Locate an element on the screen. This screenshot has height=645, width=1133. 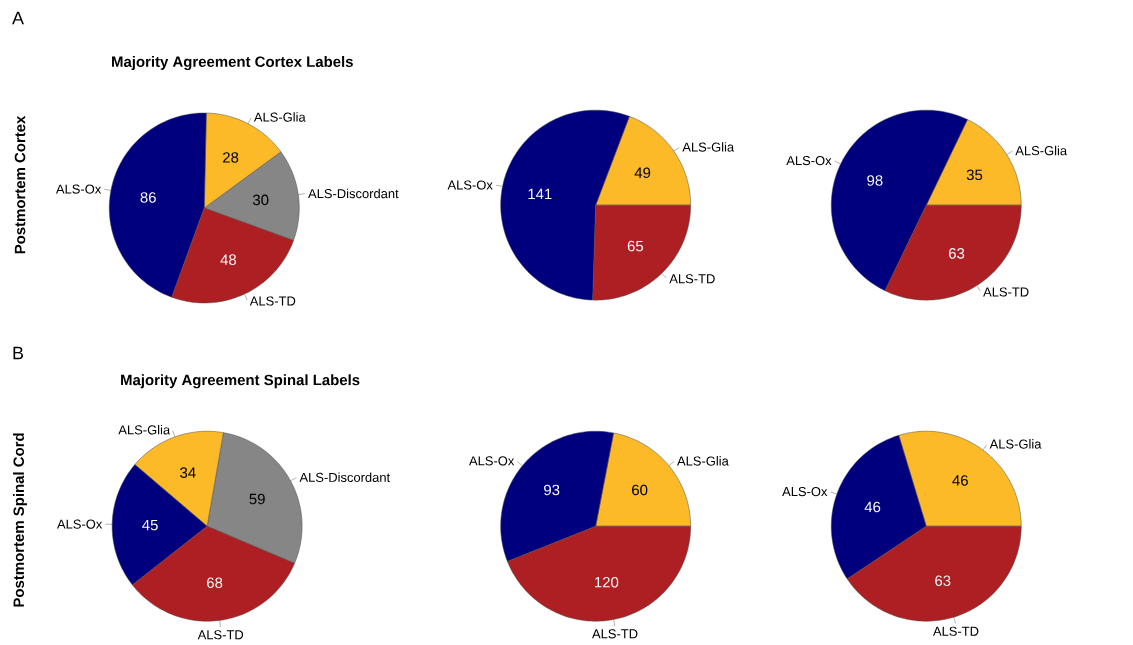
data-label: 30 is located at coordinates (260, 200).